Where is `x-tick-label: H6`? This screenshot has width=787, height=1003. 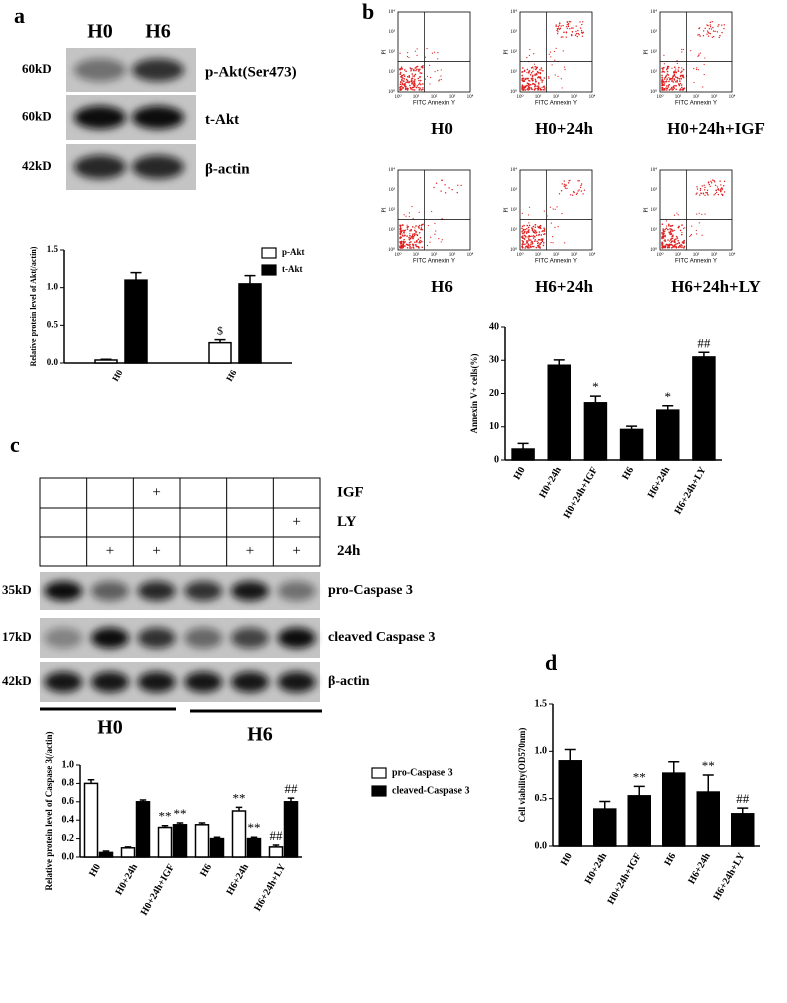 x-tick-label: H6 is located at coordinates (670, 859).